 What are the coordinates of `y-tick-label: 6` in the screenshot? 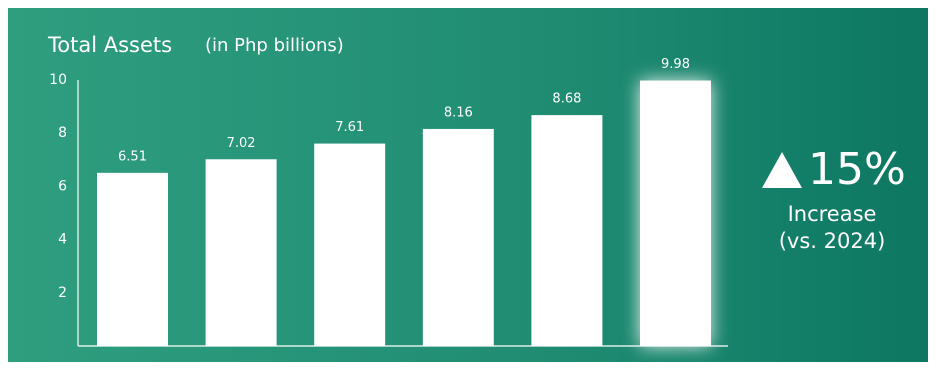 It's located at (62, 186).